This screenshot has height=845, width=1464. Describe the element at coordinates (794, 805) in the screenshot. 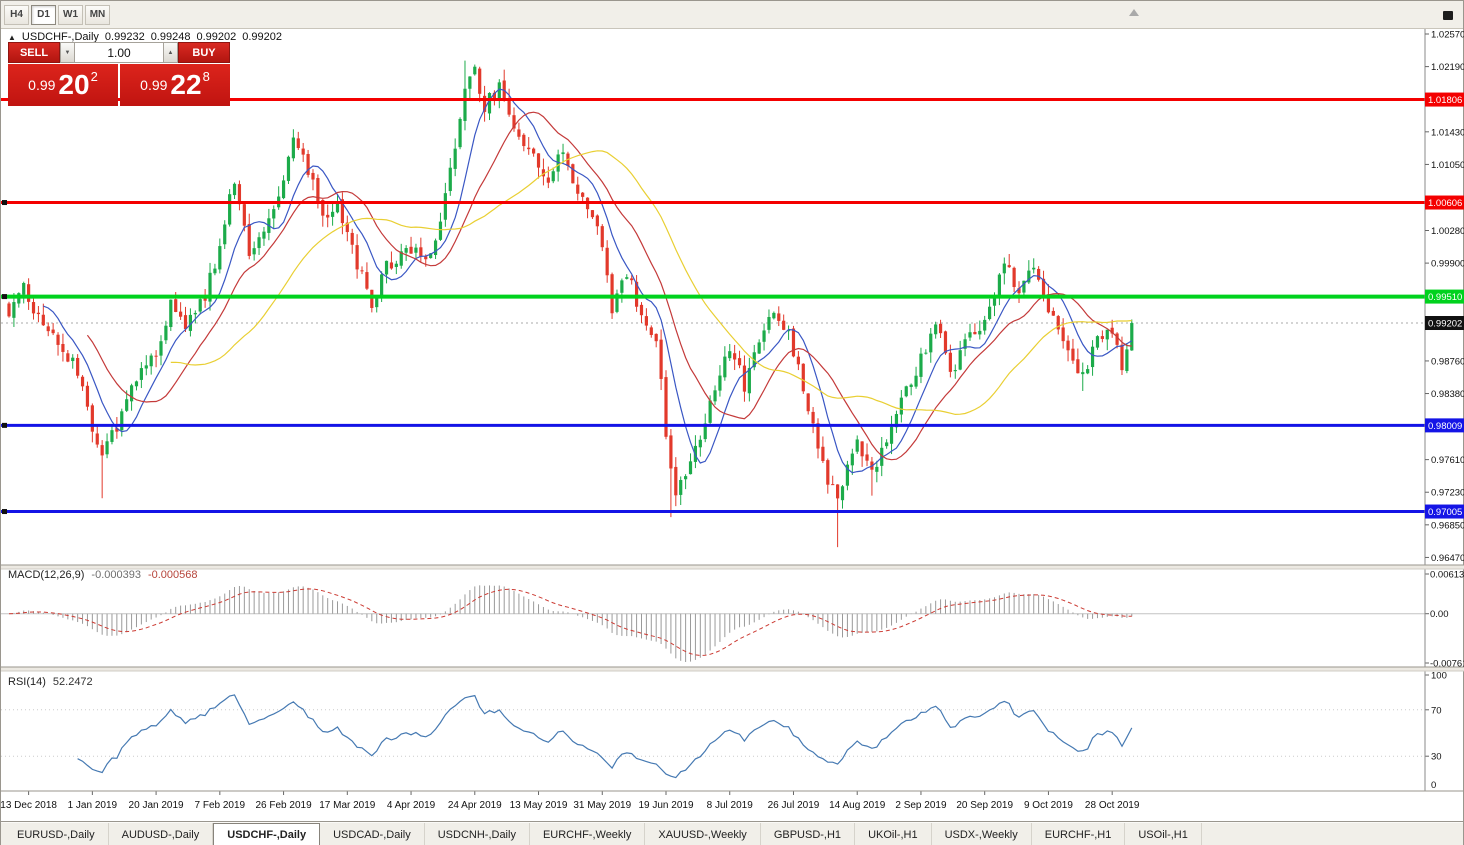

I see `svg-text: 26 Jul 2019` at that location.